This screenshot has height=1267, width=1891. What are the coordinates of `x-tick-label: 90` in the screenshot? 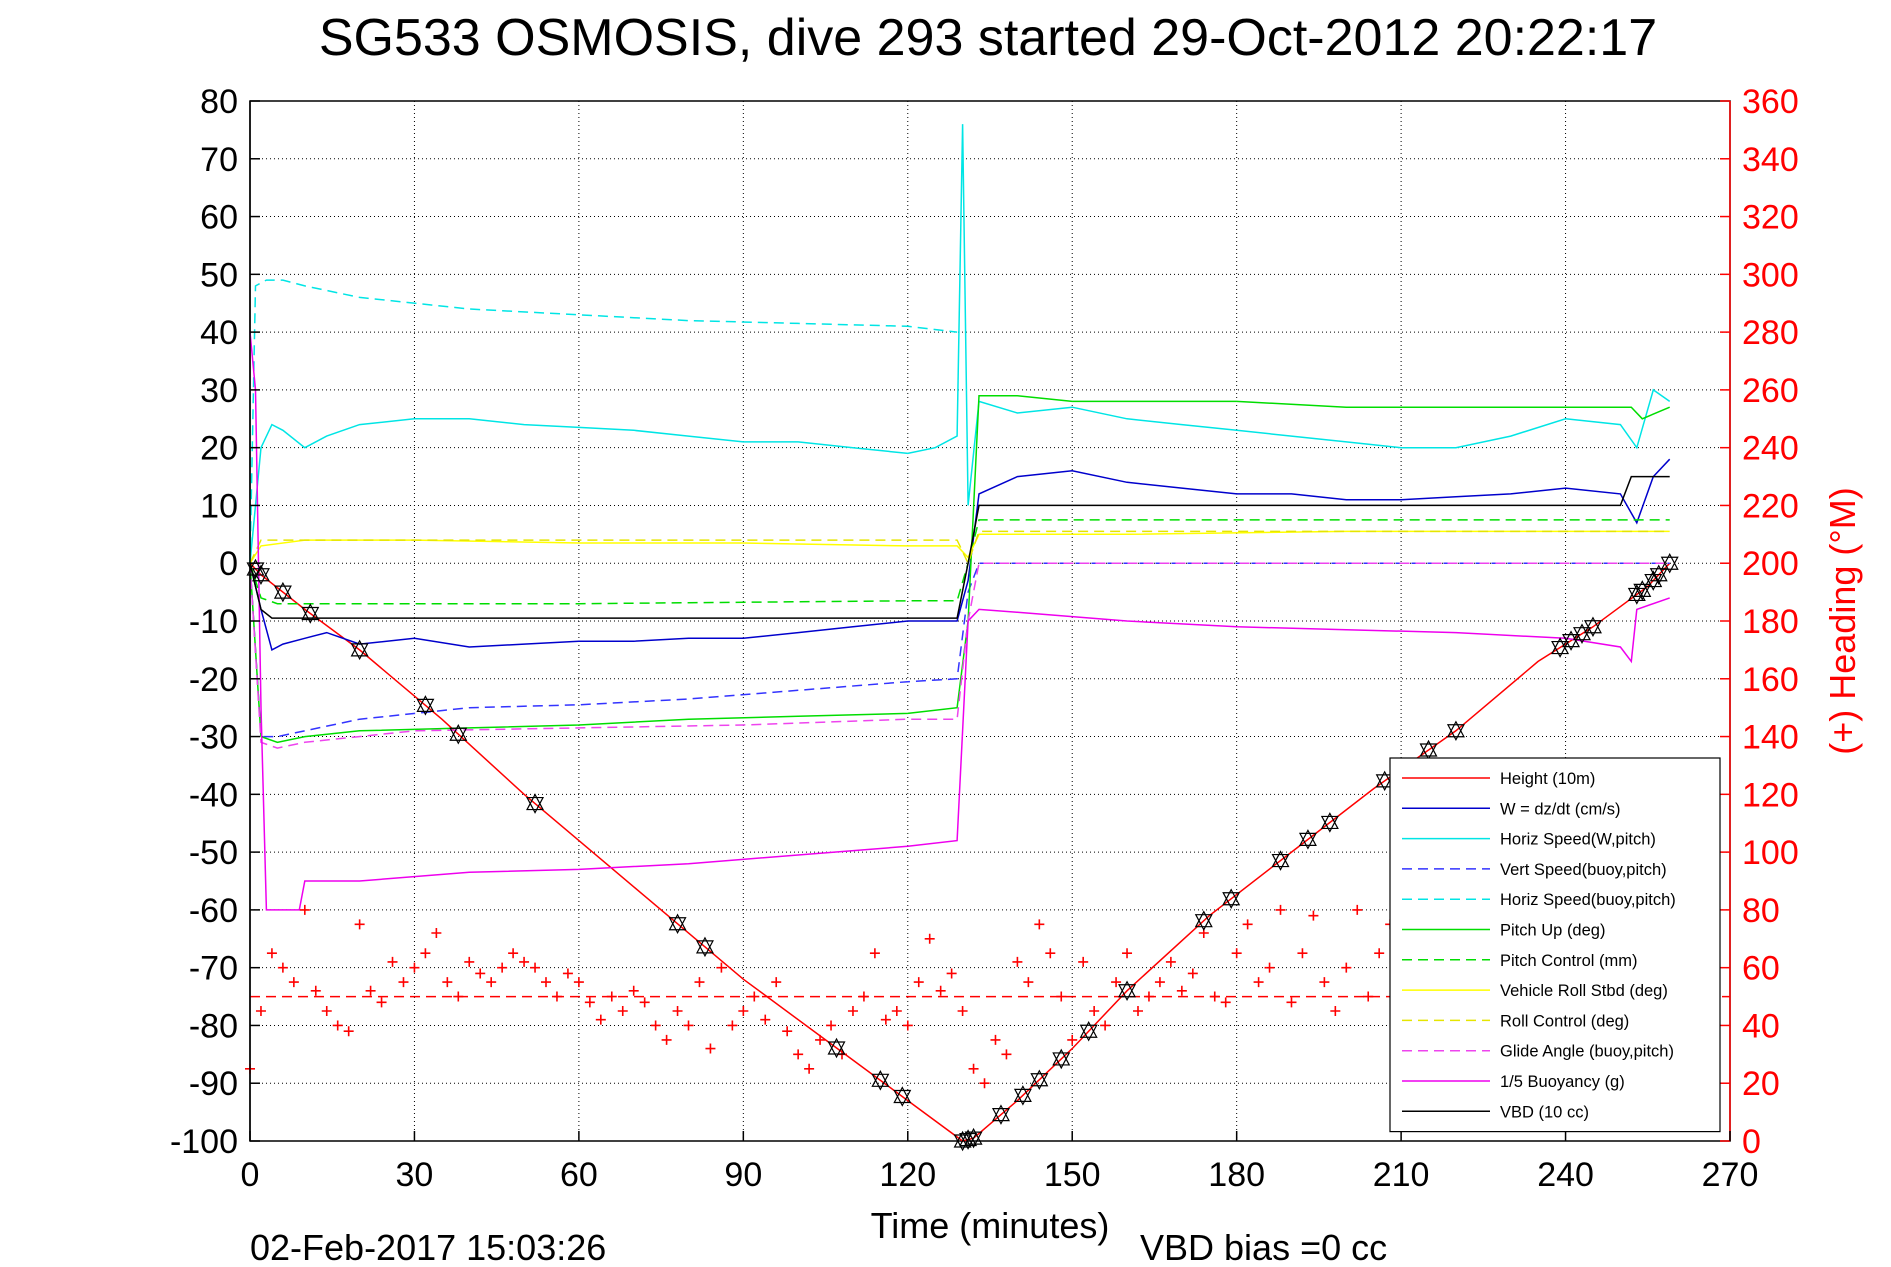 It's located at (743, 1175).